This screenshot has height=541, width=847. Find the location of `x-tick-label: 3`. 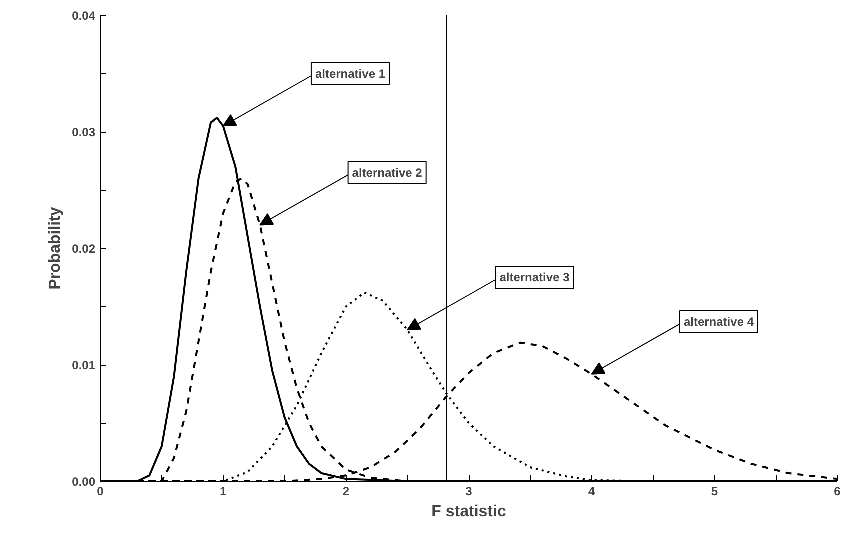

x-tick-label: 3 is located at coordinates (469, 491).